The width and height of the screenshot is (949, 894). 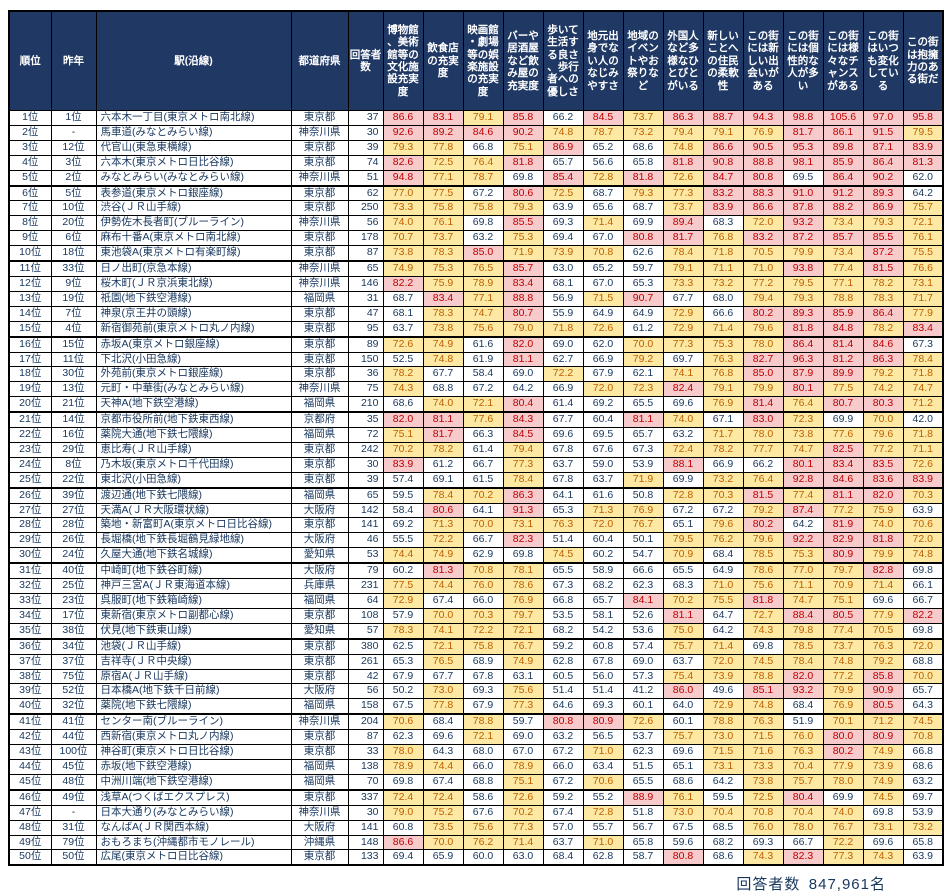 I want to click on score-cell: 76.9, so click(x=843, y=707).